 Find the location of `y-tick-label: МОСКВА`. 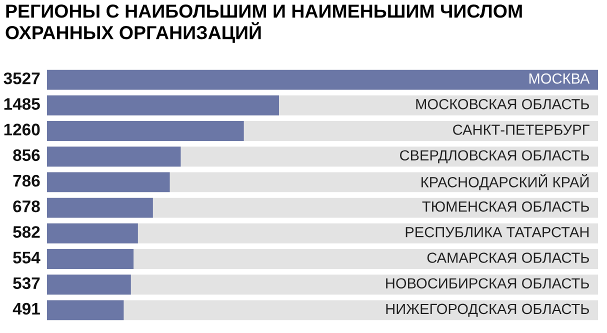

y-tick-label: МОСКВА is located at coordinates (559, 78).